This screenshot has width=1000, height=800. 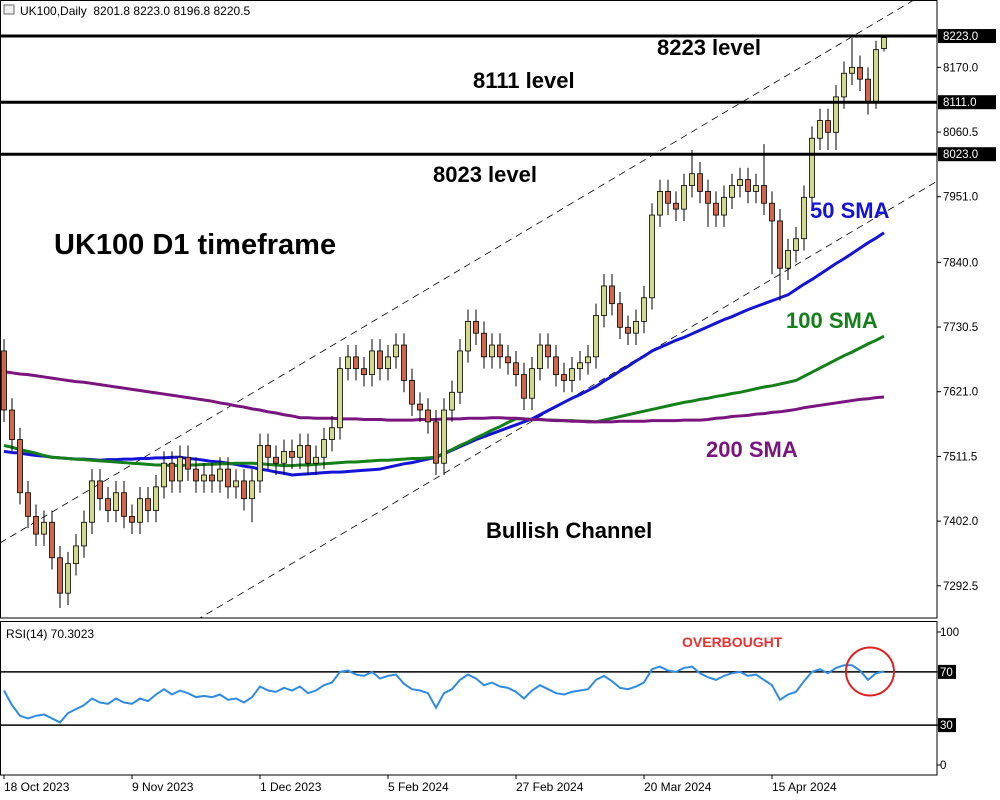 I want to click on rsi-tick-label: 100, so click(x=949, y=633).